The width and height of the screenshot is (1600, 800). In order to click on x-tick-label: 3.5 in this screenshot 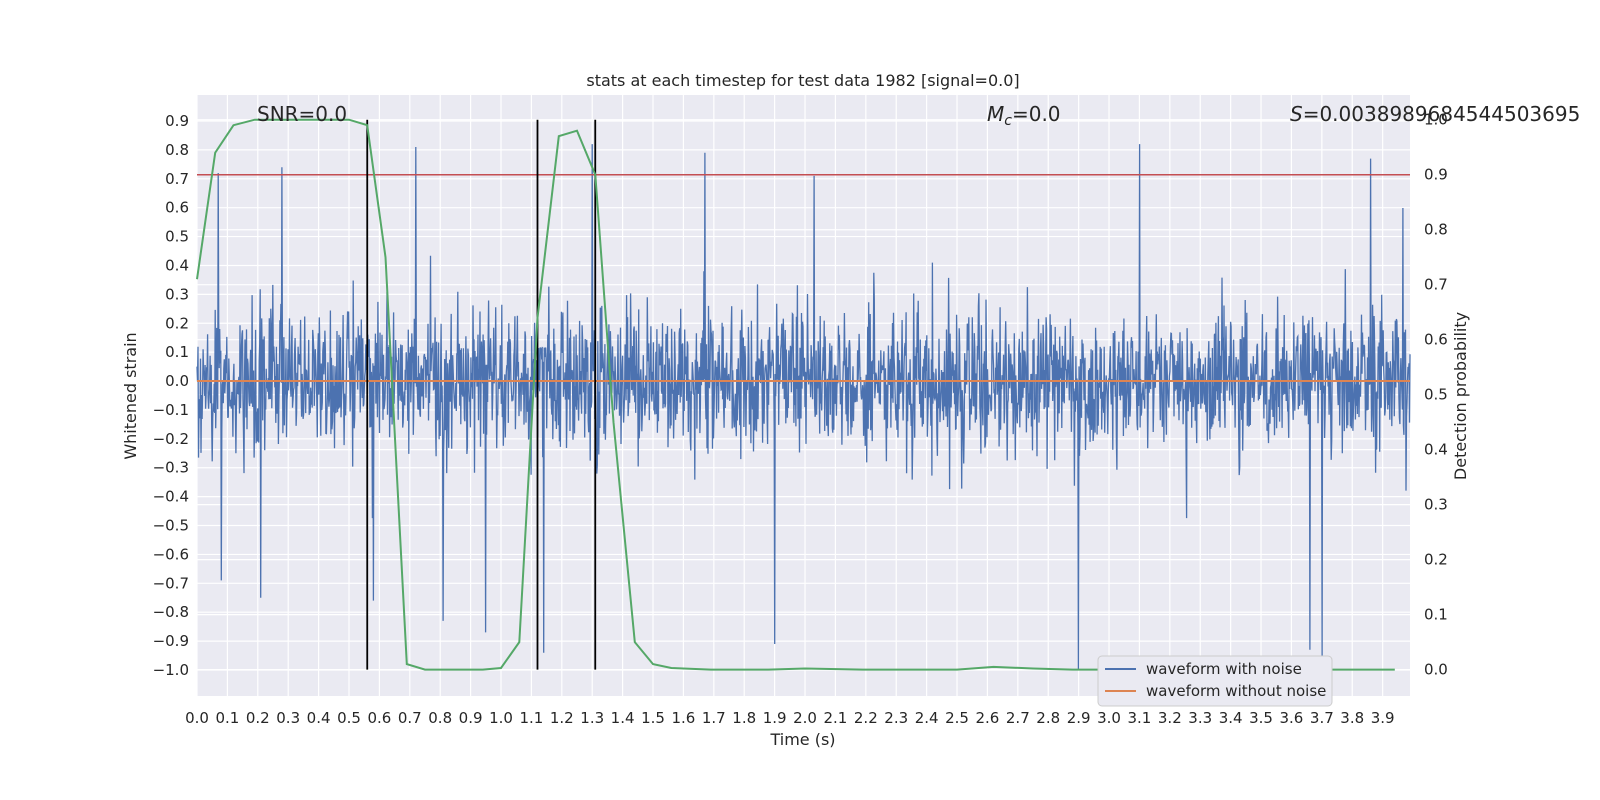, I will do `click(1261, 718)`.